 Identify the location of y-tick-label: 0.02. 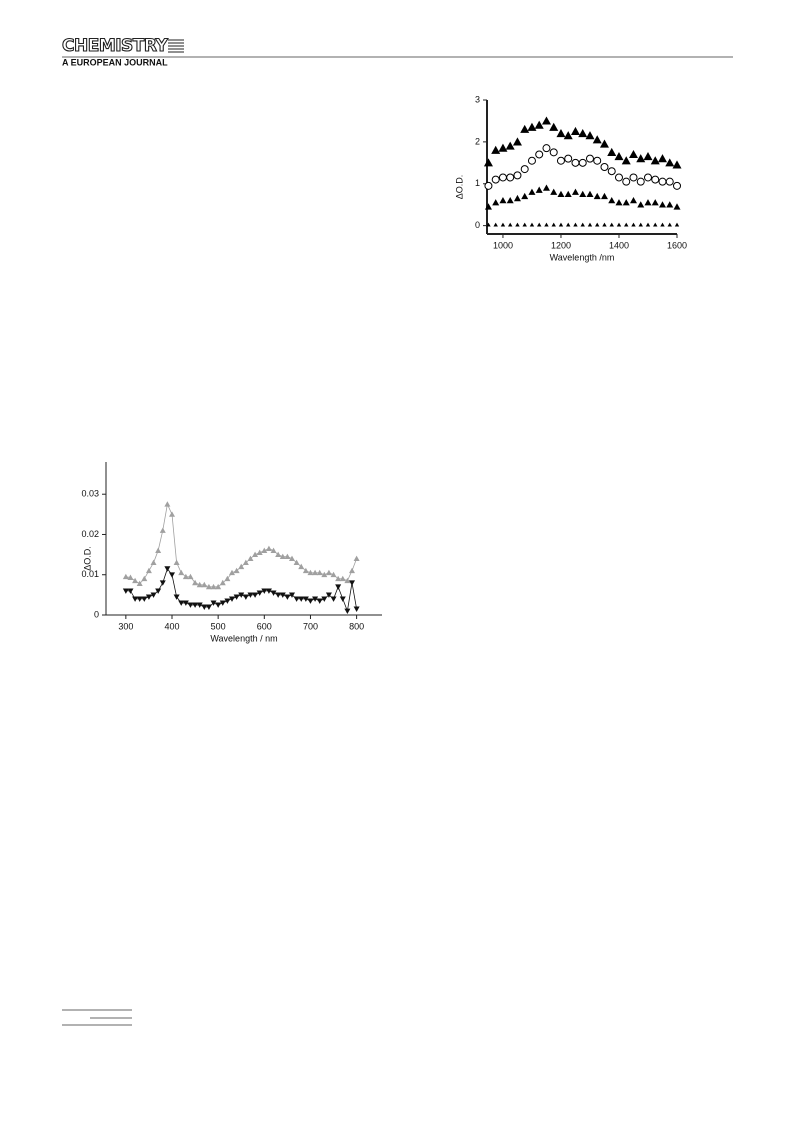
(90, 534).